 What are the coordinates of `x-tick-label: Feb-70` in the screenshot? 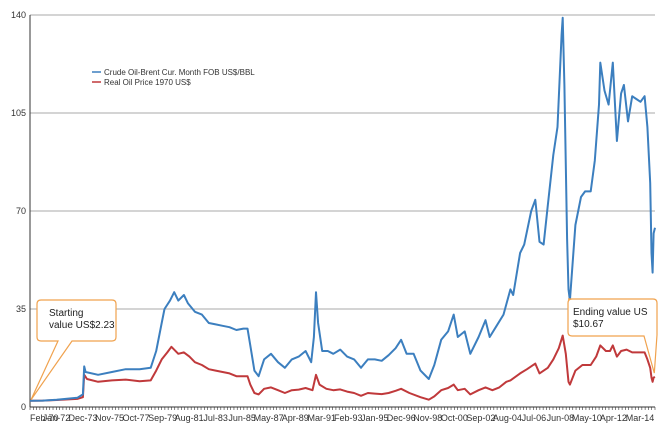 It's located at (44, 418).